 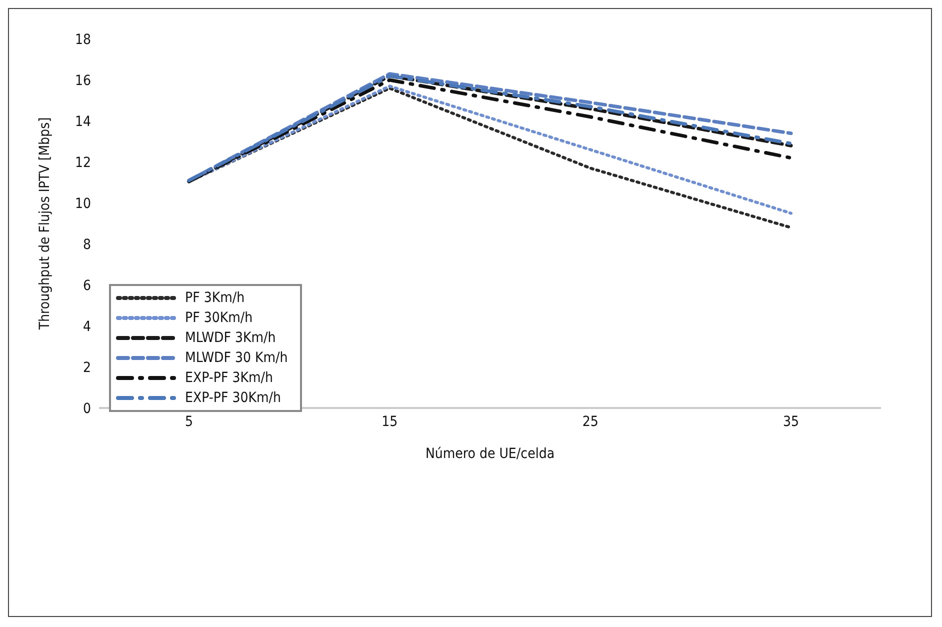 What do you see at coordinates (215, 298) in the screenshot?
I see `legend-label: PF 3Km/h` at bounding box center [215, 298].